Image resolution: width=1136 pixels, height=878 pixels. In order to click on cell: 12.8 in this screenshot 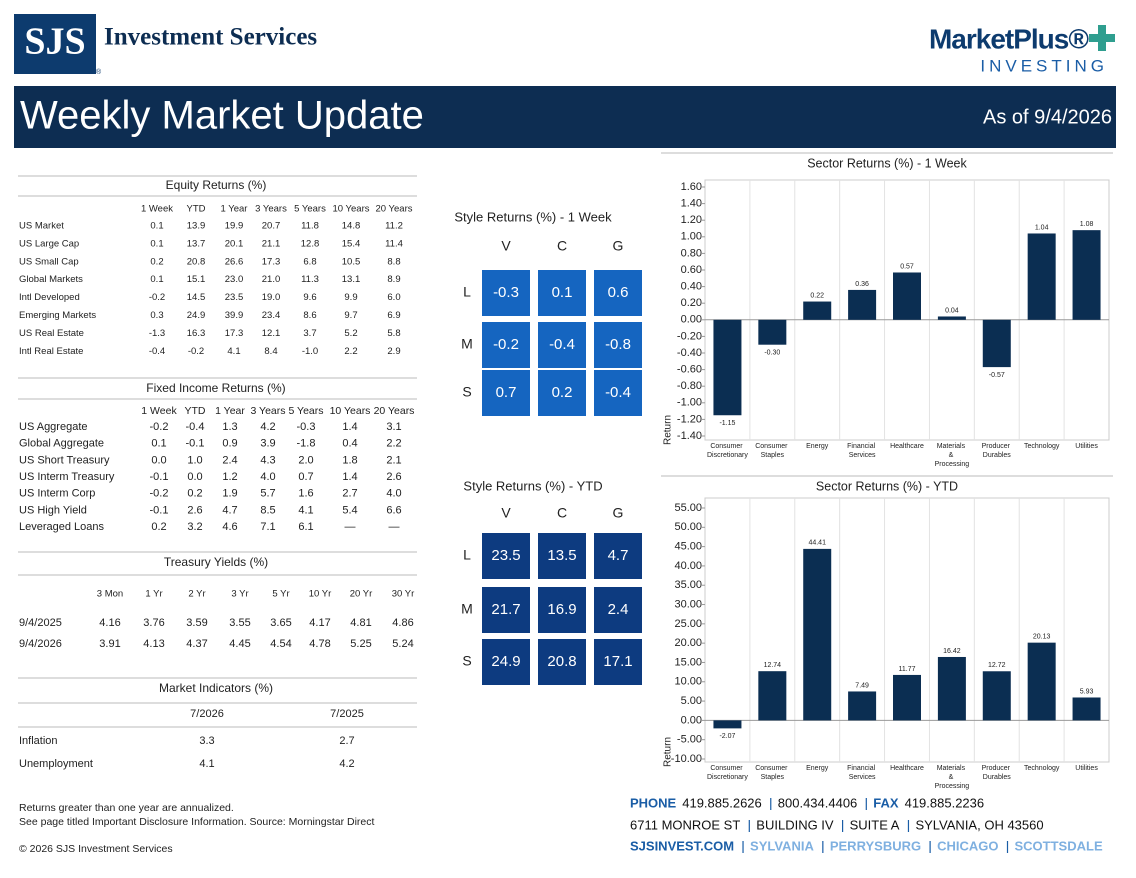, I will do `click(310, 243)`.